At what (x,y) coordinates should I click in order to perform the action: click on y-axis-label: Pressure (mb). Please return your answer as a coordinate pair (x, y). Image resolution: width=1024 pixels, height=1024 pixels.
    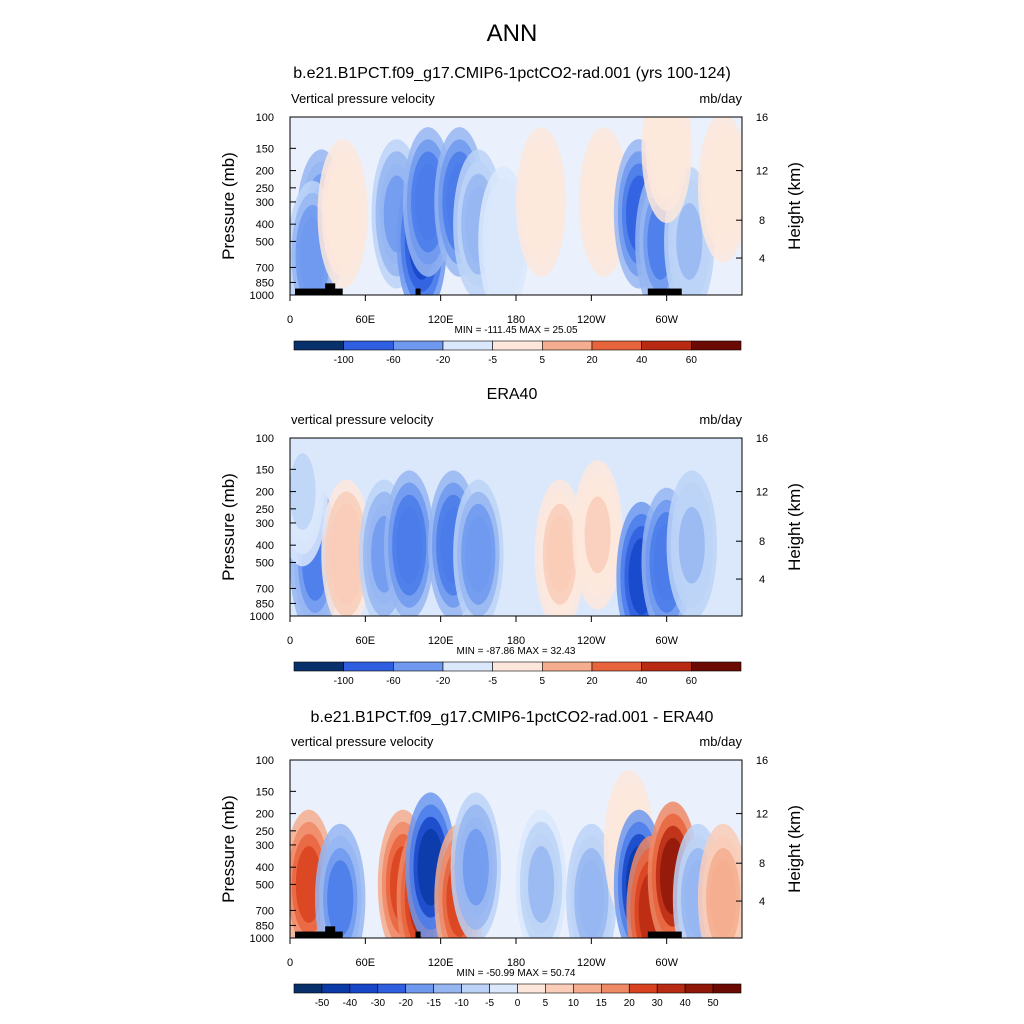
    Looking at the image, I should click on (228, 527).